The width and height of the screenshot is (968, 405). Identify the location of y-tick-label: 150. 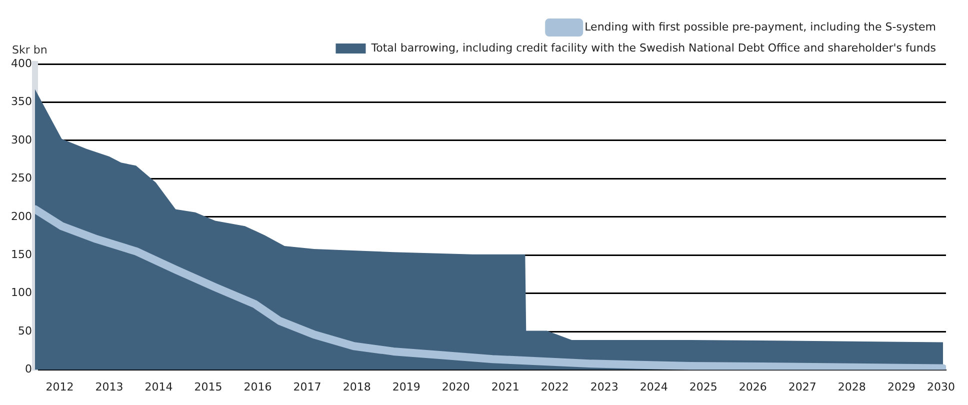
(21, 254).